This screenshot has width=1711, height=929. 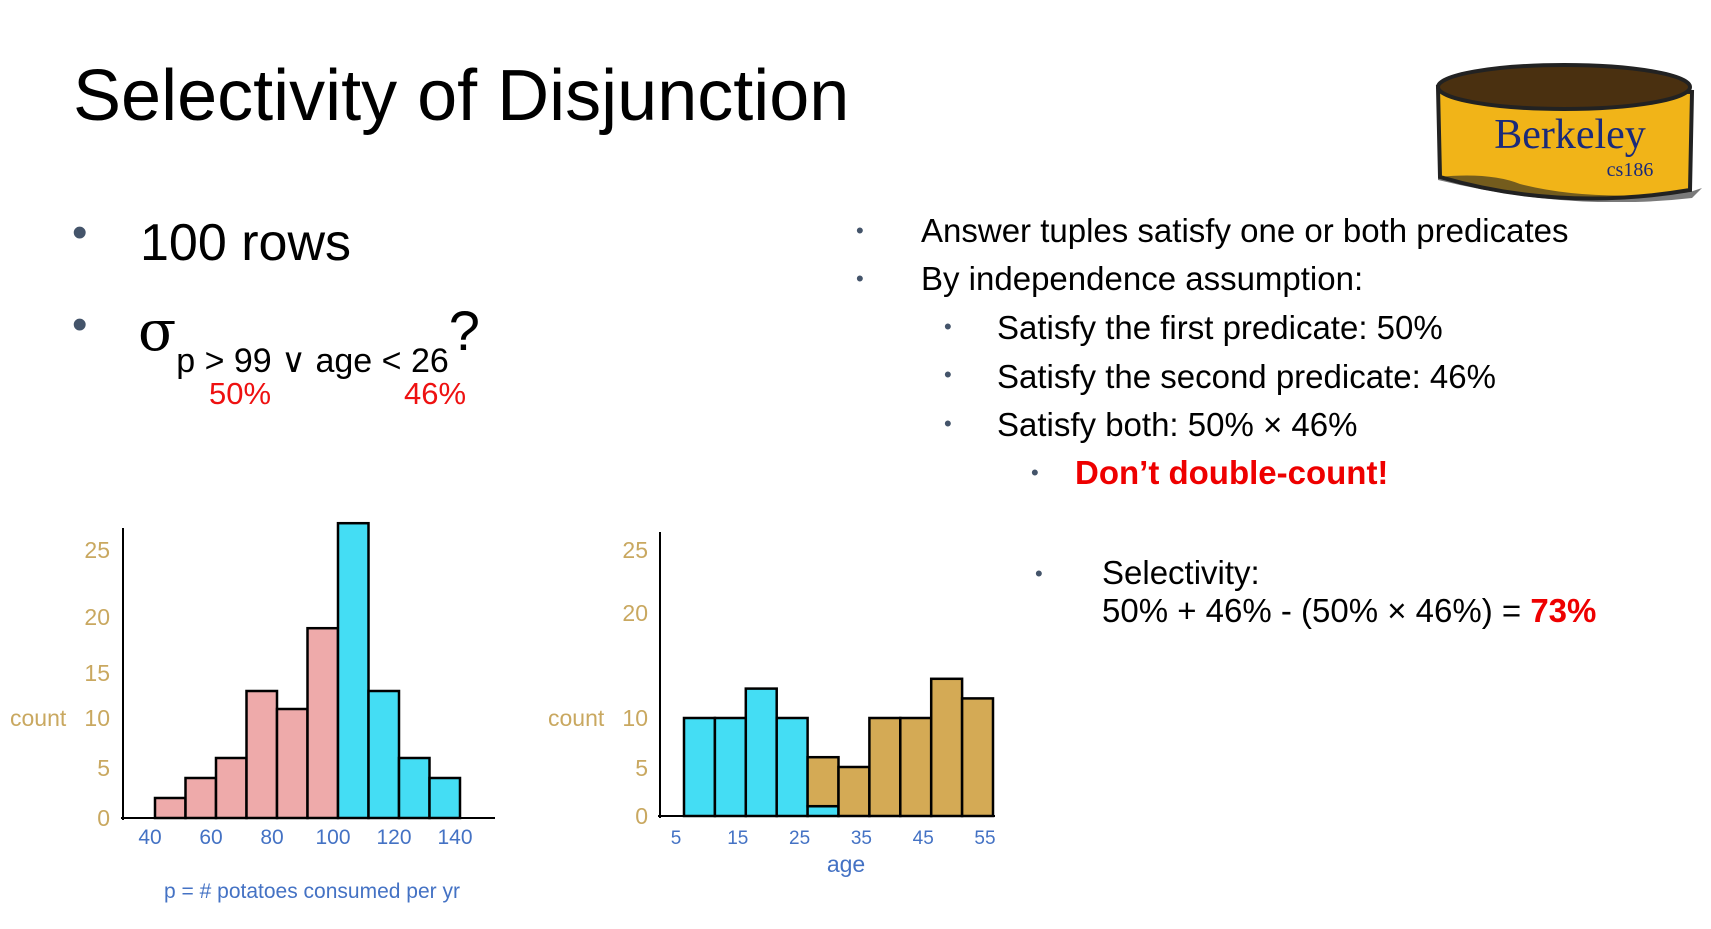 What do you see at coordinates (737, 838) in the screenshot?
I see `x-tick-label: 15` at bounding box center [737, 838].